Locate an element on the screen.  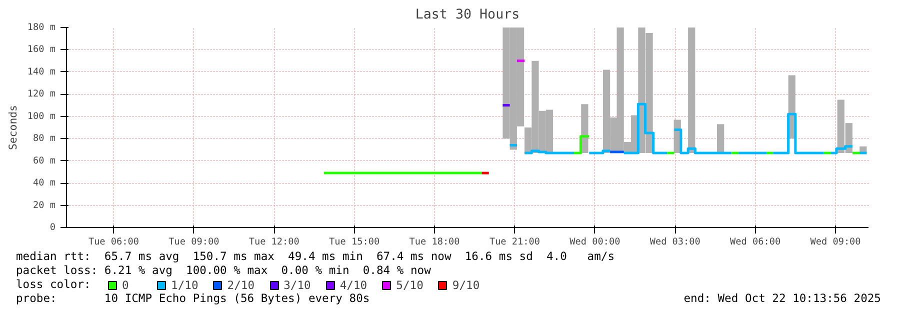
y-tick-label: 80 m is located at coordinates (44, 138).